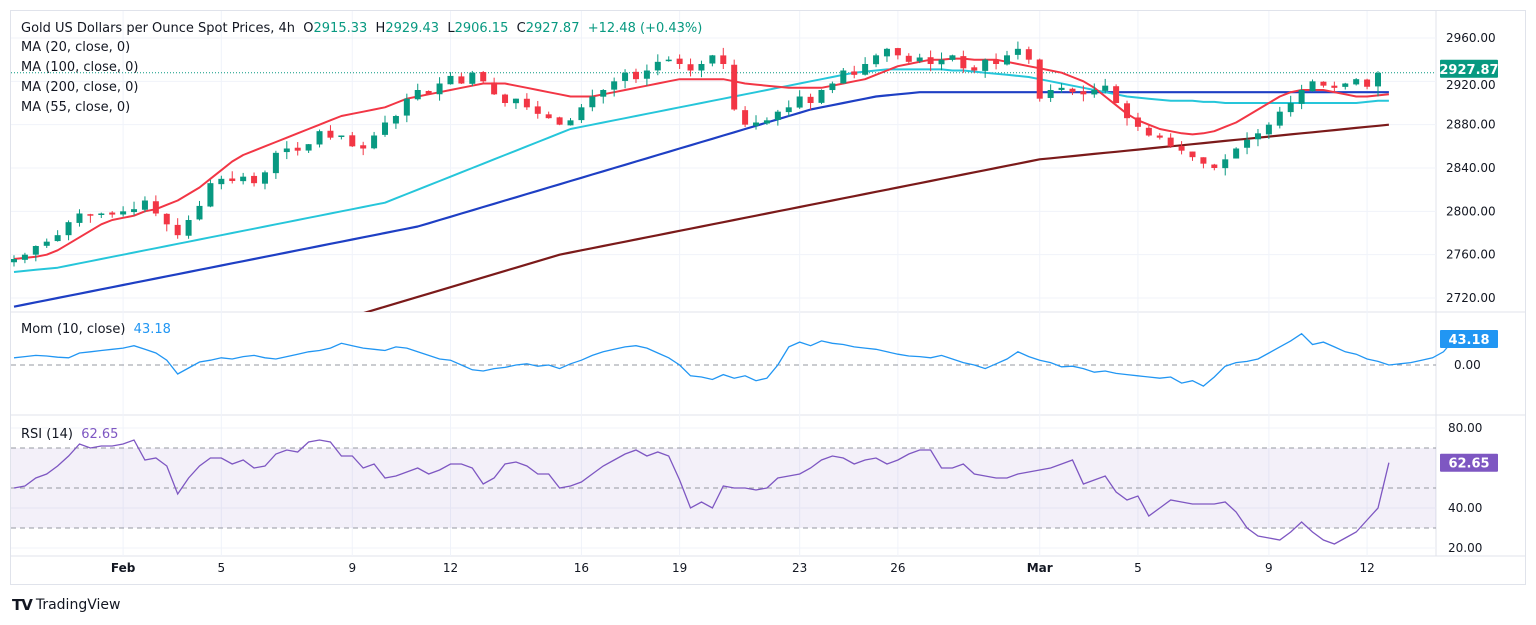 Image resolution: width=1536 pixels, height=625 pixels. I want to click on price-tick-label: 2920.00, so click(1471, 85).